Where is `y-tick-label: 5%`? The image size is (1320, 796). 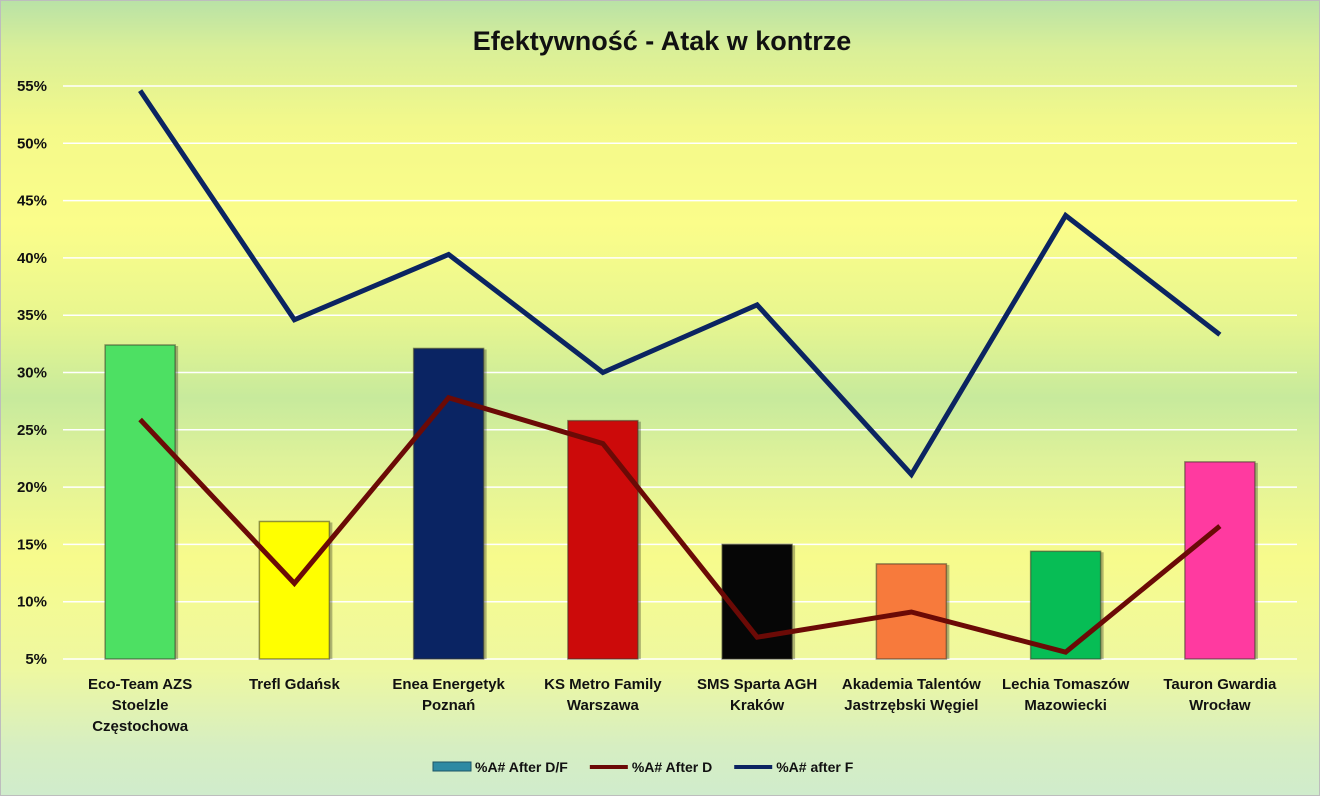
y-tick-label: 5% is located at coordinates (36, 659).